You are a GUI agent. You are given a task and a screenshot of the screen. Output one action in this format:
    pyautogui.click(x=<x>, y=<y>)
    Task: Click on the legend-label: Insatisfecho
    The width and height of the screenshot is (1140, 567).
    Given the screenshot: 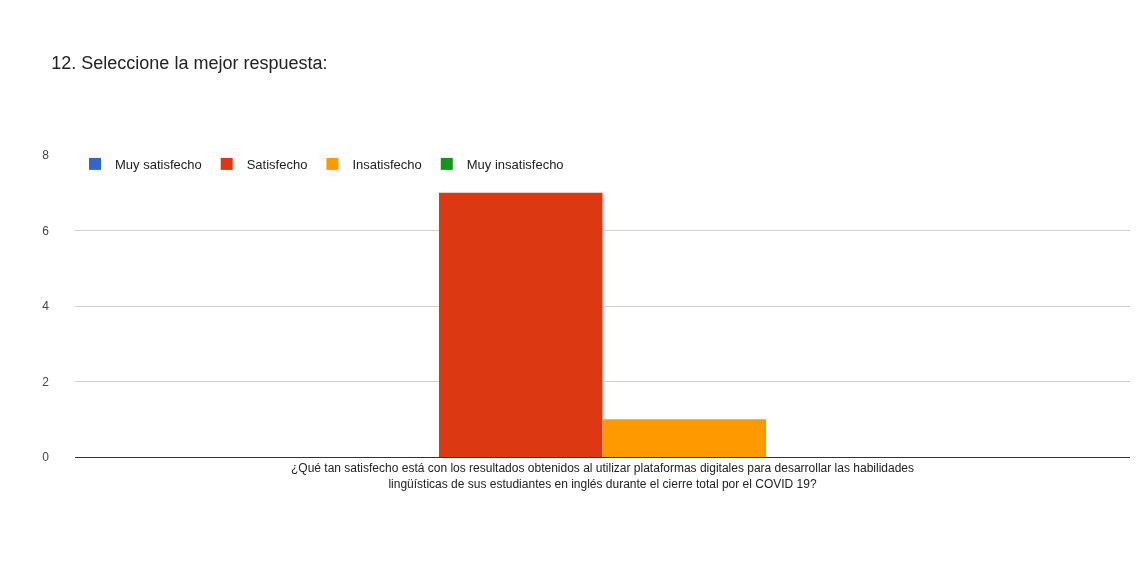 What is the action you would take?
    pyautogui.click(x=387, y=164)
    